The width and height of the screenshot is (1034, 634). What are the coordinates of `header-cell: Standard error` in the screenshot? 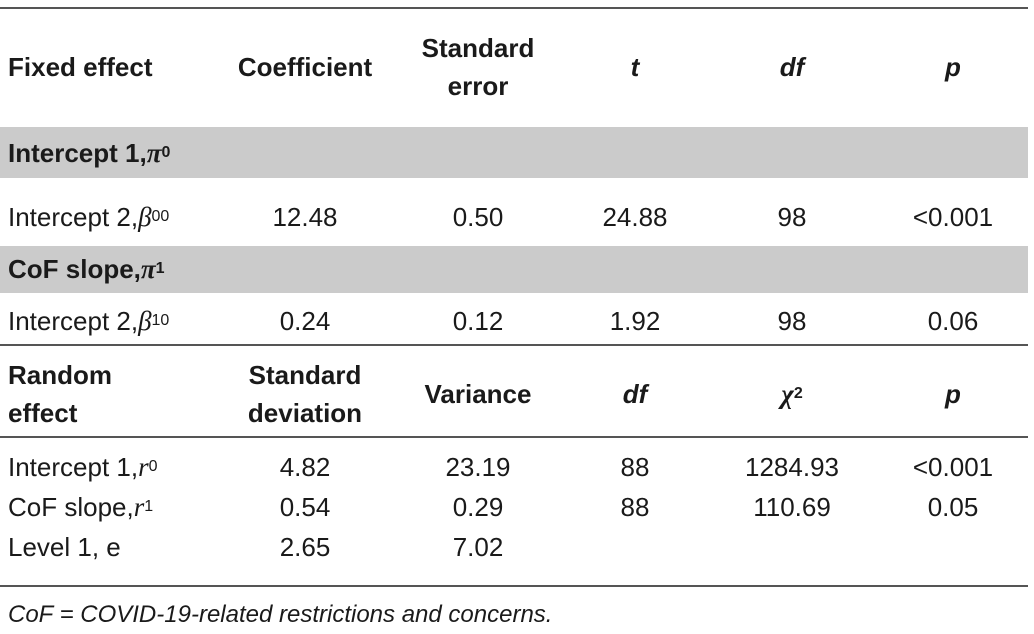 It's located at (478, 67).